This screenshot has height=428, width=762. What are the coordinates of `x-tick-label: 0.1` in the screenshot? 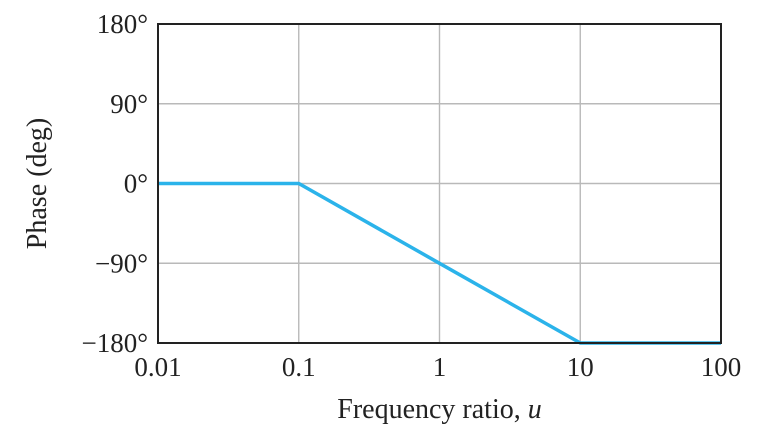 It's located at (299, 367).